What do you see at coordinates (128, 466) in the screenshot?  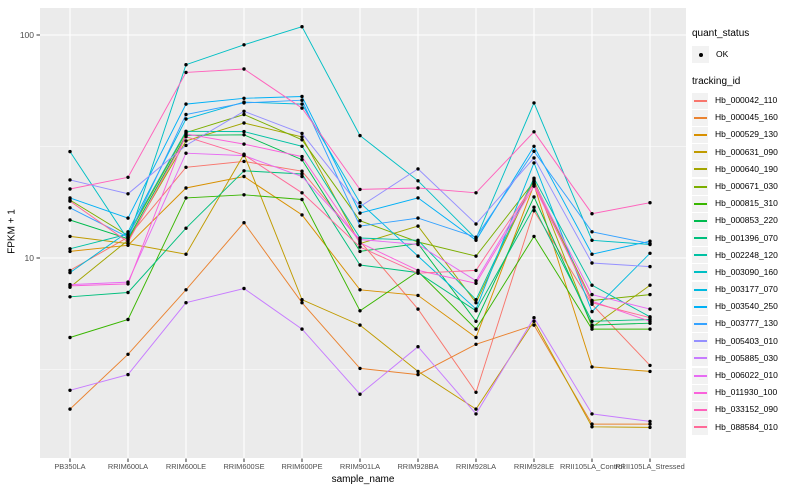 I see `x-tick-label: RRIM600LA` at bounding box center [128, 466].